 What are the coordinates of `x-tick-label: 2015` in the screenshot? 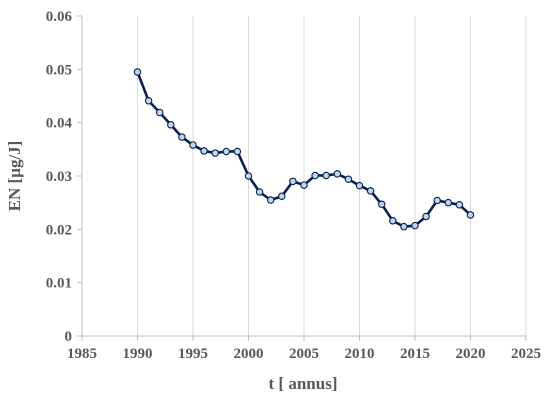 It's located at (415, 354).